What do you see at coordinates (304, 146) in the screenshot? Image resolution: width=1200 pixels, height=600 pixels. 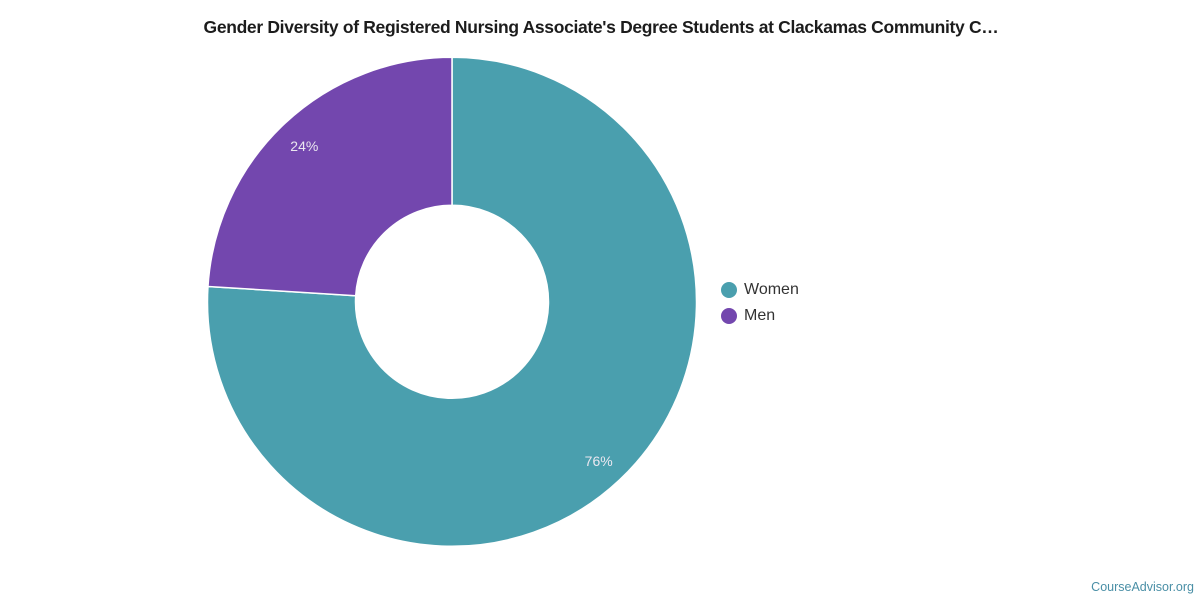 I see `svg-text: 24%` at bounding box center [304, 146].